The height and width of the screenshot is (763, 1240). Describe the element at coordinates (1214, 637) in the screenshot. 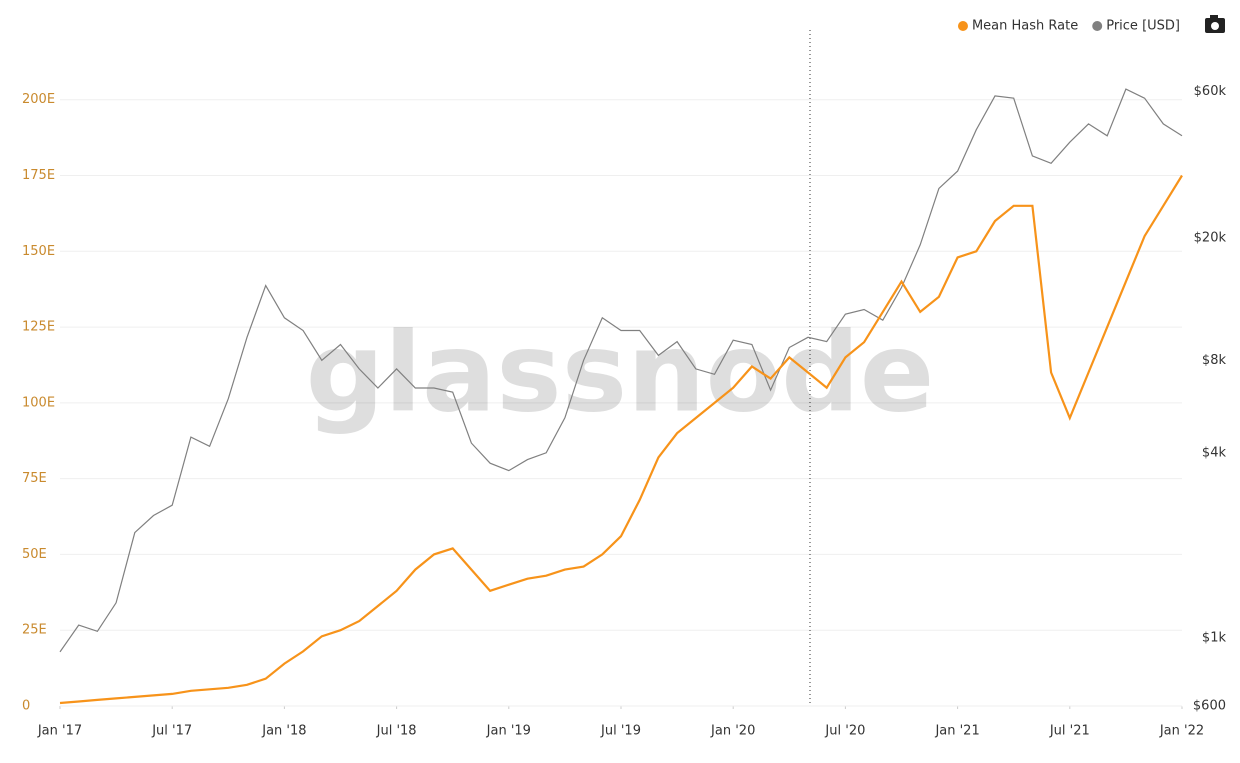

I see `y2-tick-label: $1k` at that location.